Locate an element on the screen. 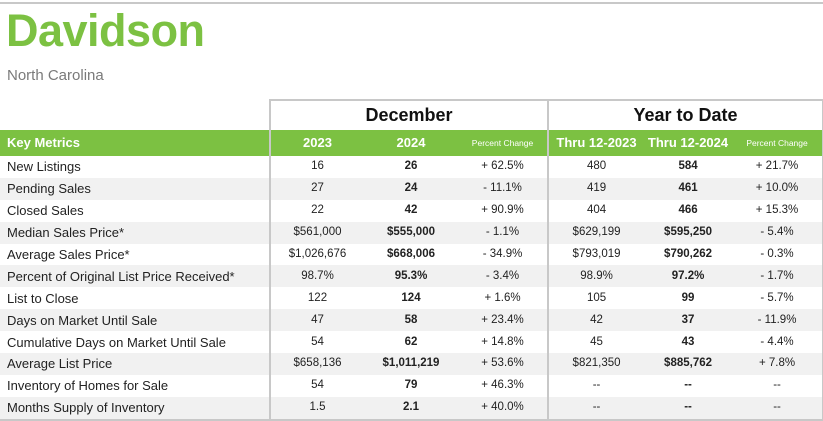 This screenshot has width=823, height=421. ytd-2024-value: 43 is located at coordinates (688, 342).